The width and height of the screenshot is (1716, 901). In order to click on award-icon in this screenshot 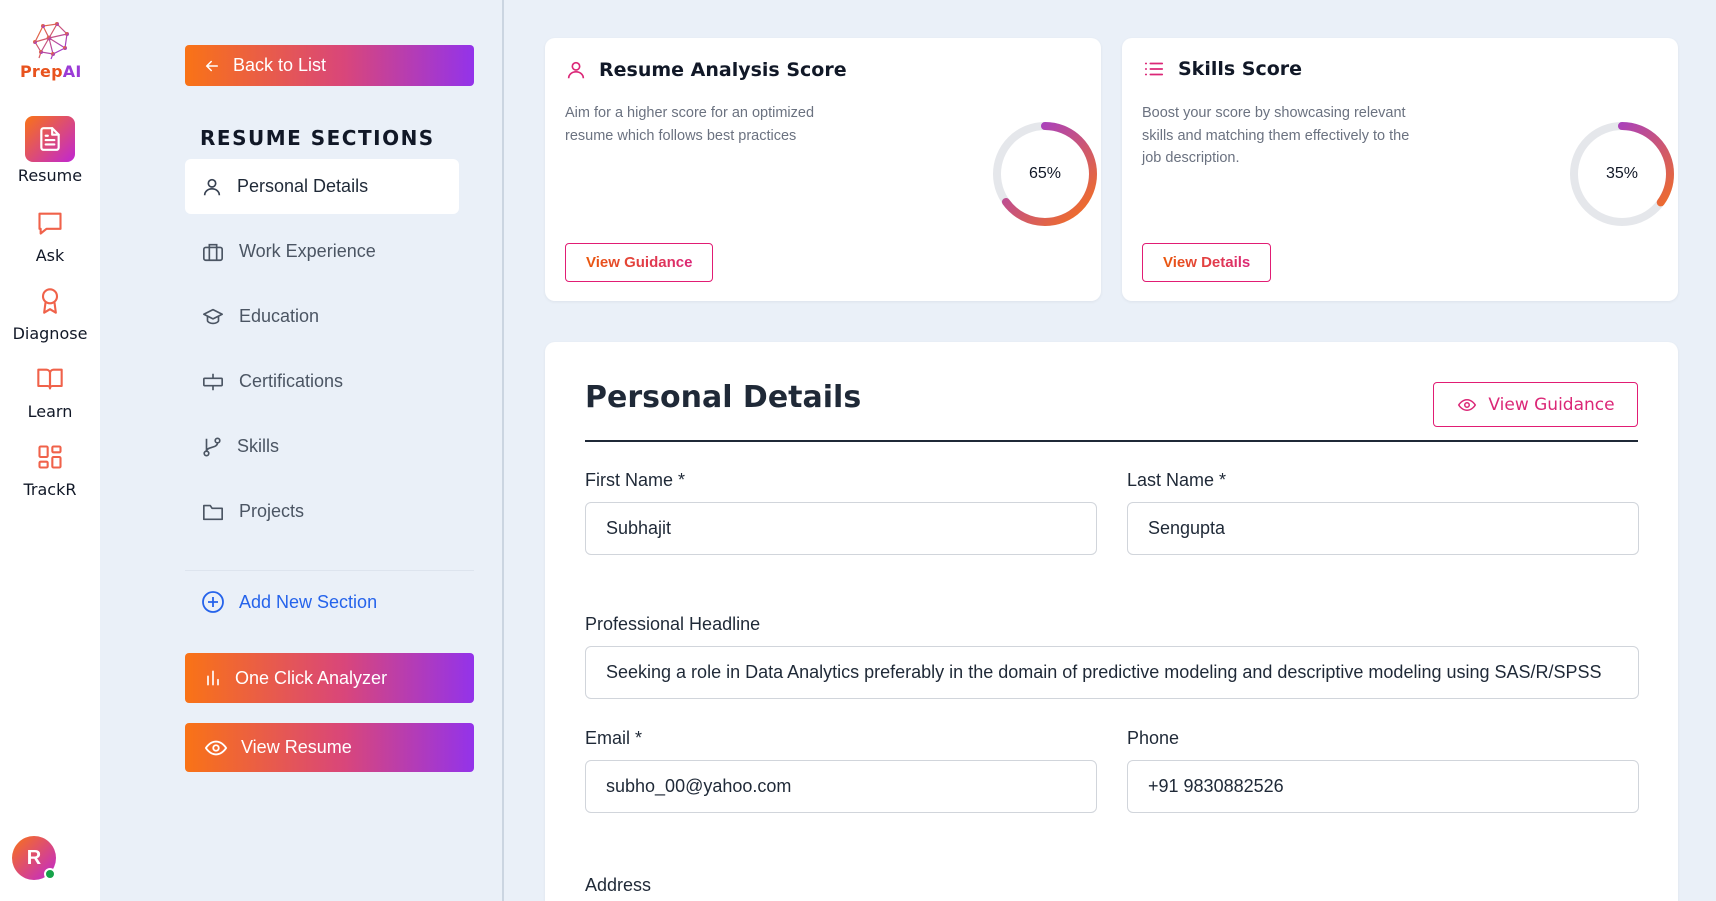, I will do `click(50, 301)`.